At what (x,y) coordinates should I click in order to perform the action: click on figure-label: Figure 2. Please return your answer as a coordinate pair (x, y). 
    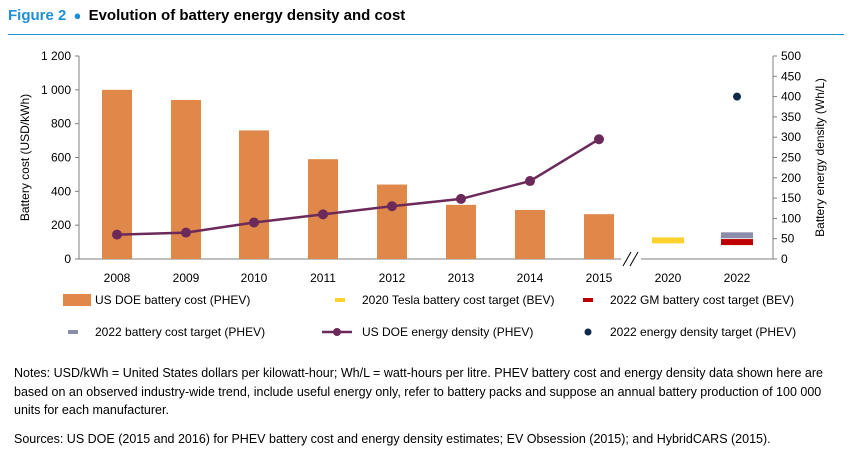
    Looking at the image, I should click on (37, 15).